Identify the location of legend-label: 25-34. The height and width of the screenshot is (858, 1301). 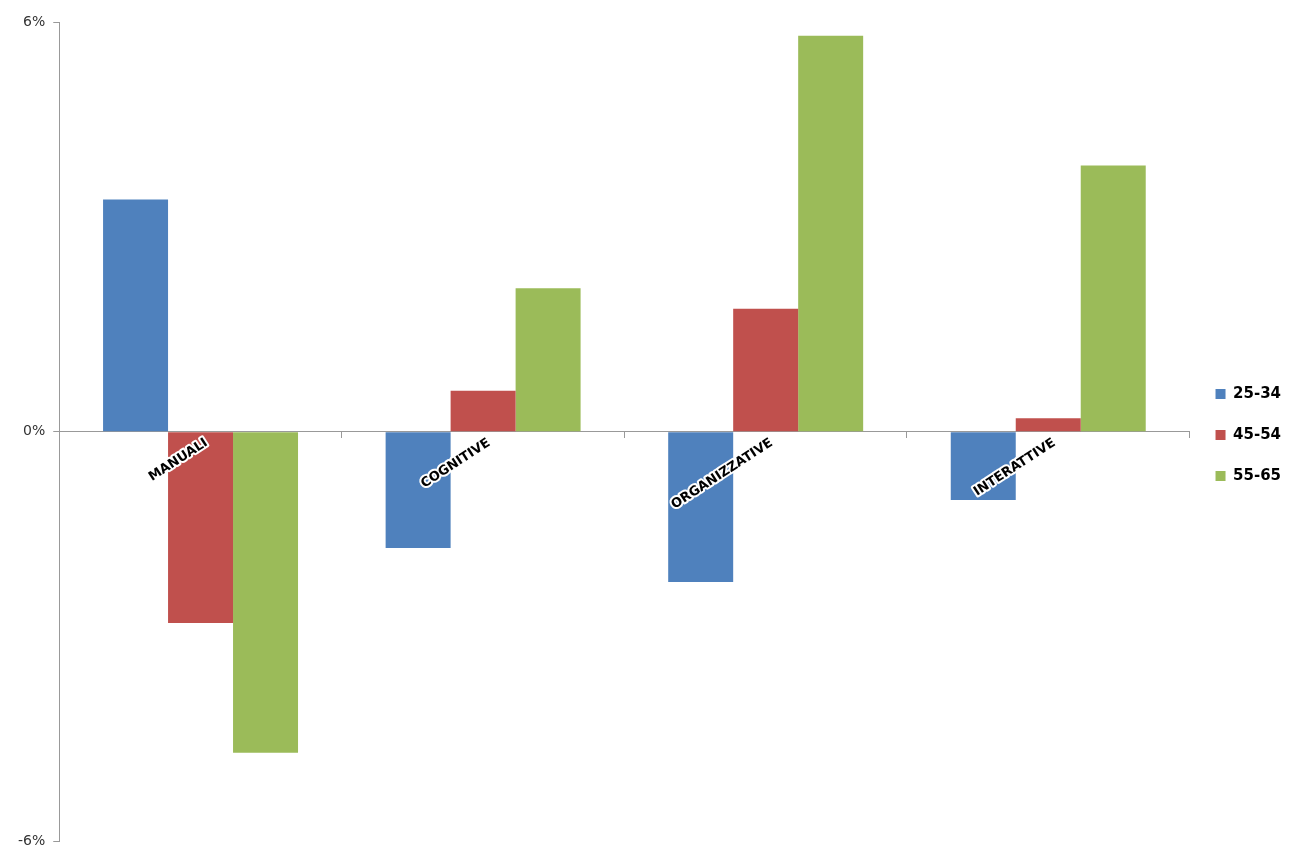
(1257, 392).